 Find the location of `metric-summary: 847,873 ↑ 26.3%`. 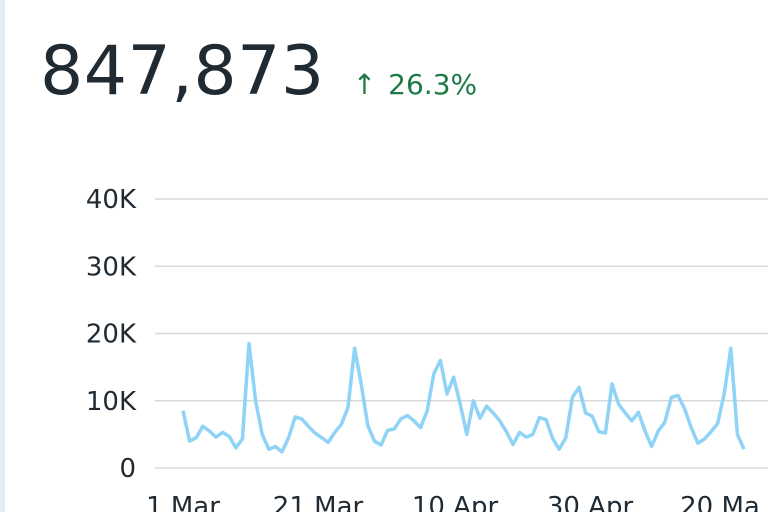

metric-summary: 847,873 ↑ 26.3% is located at coordinates (258, 72).